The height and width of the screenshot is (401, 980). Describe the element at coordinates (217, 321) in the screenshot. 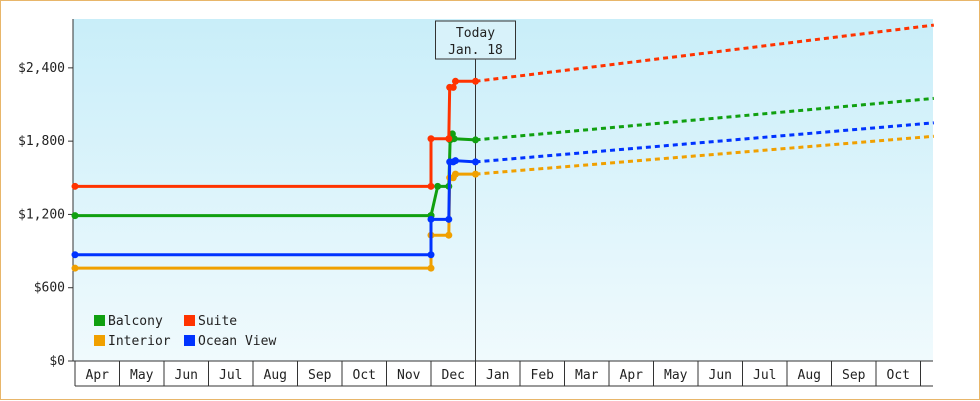

I see `legend-label: Suite` at that location.